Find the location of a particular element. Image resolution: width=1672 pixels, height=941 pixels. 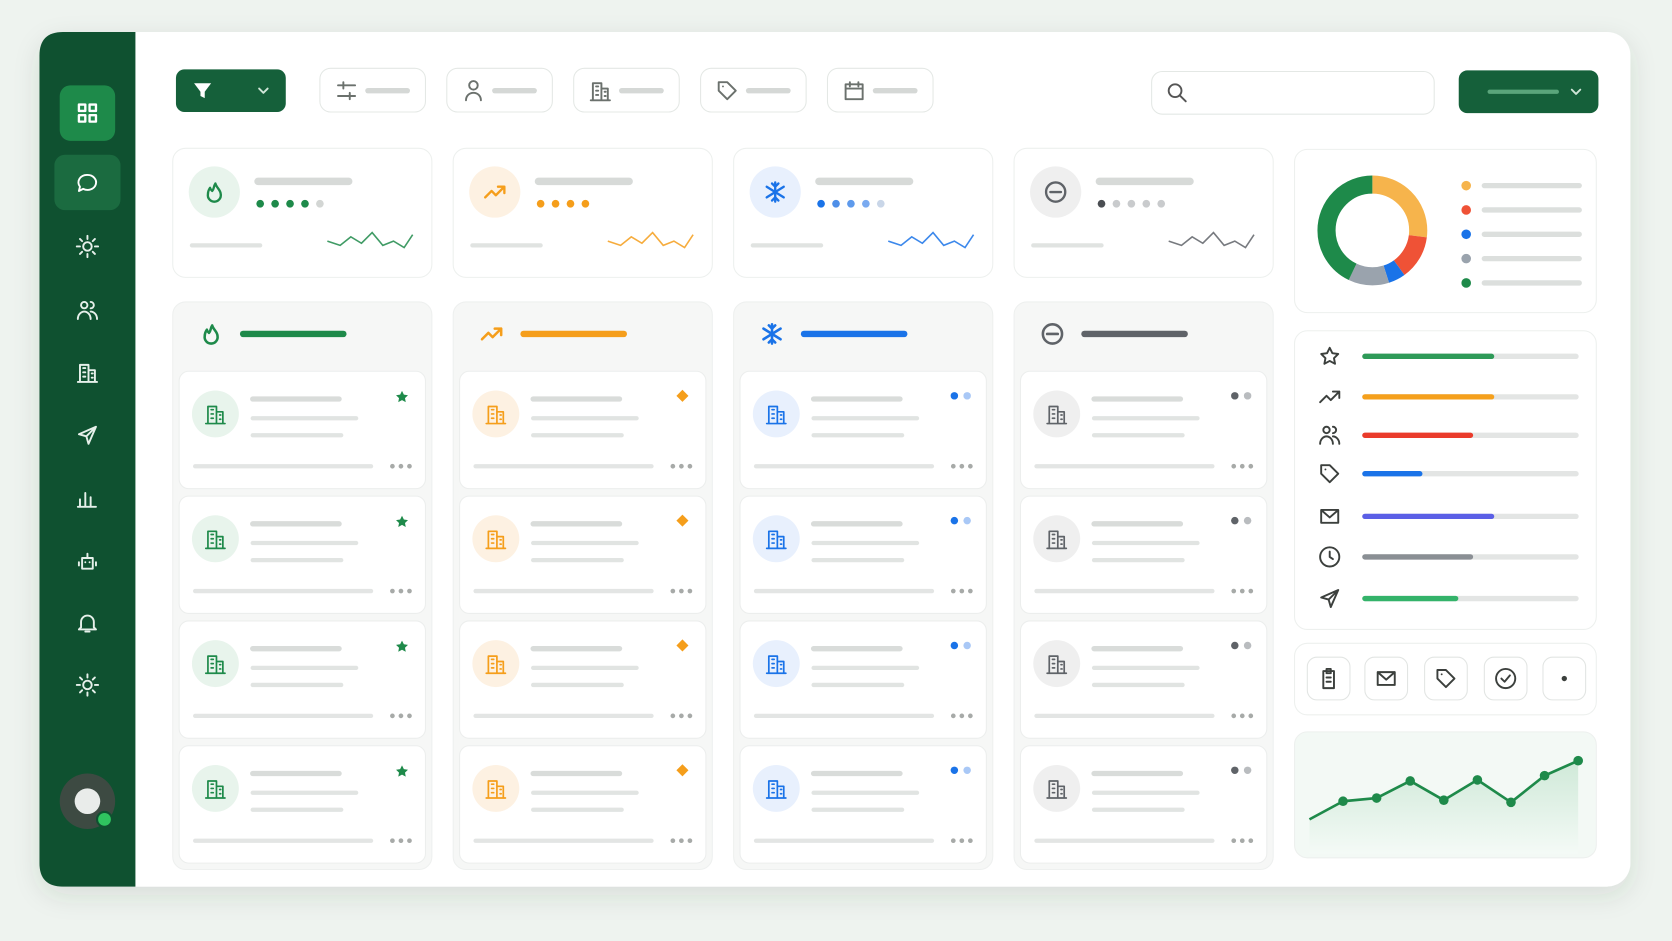

priority-dot is located at coordinates (954, 770).